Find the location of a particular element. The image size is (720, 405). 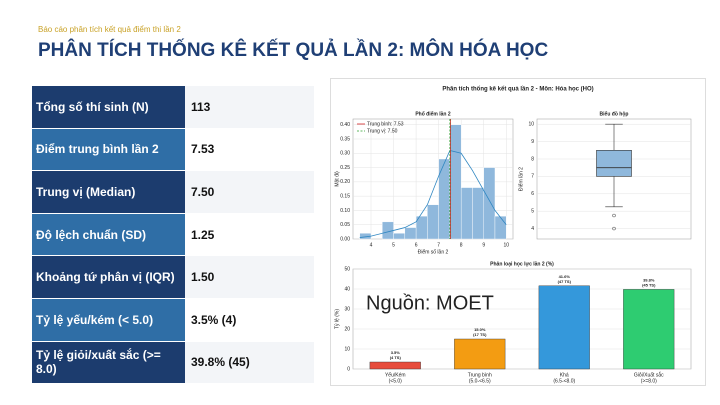

source-watermark: Nguồn: MOET is located at coordinates (430, 303).